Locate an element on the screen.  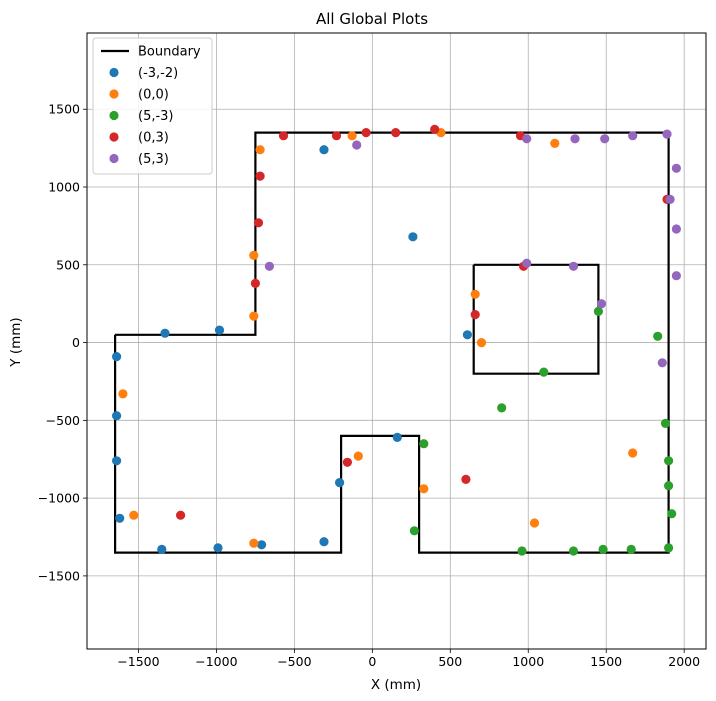
x-axis-label: X (mm) is located at coordinates (396, 685).